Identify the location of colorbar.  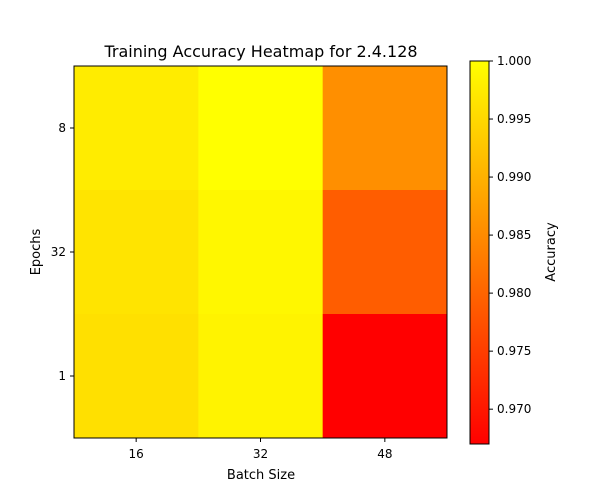
(479, 252).